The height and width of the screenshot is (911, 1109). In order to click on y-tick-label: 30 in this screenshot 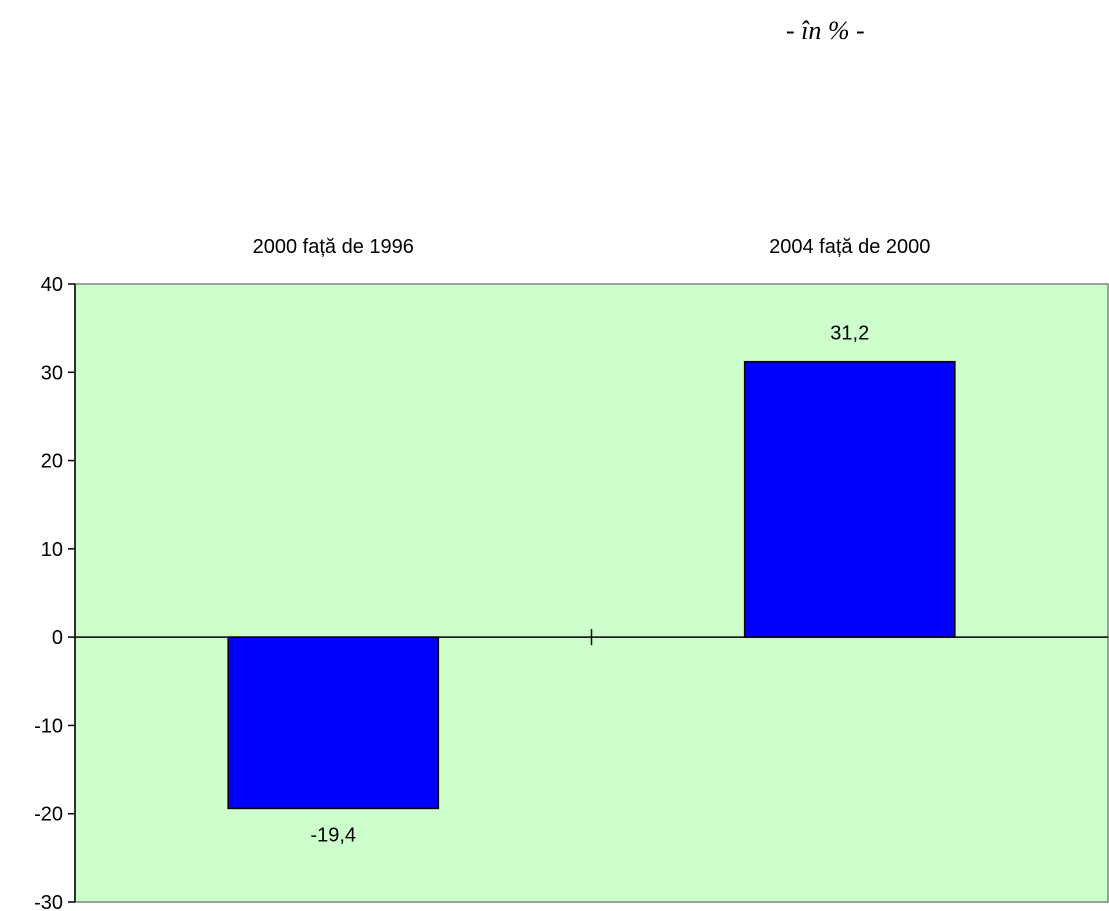, I will do `click(52, 373)`.